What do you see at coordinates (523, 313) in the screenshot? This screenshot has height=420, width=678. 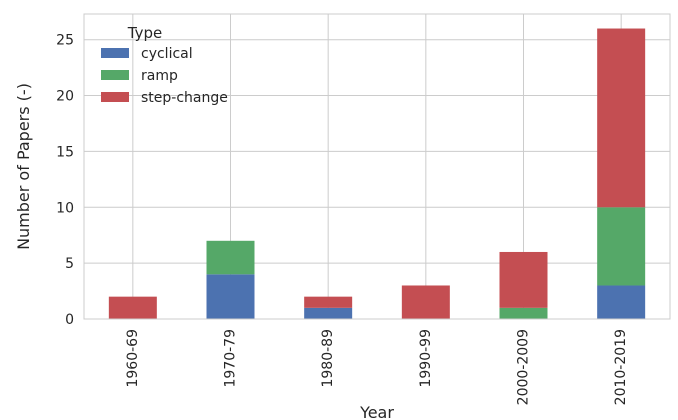 I see `bar-ramp-2000-2009` at bounding box center [523, 313].